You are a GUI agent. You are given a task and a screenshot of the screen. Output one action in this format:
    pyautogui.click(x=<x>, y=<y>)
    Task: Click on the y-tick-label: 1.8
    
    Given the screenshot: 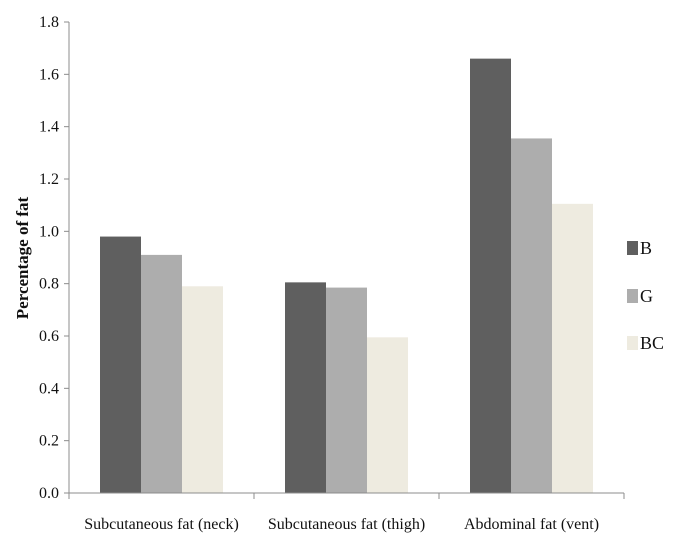 What is the action you would take?
    pyautogui.click(x=49, y=22)
    